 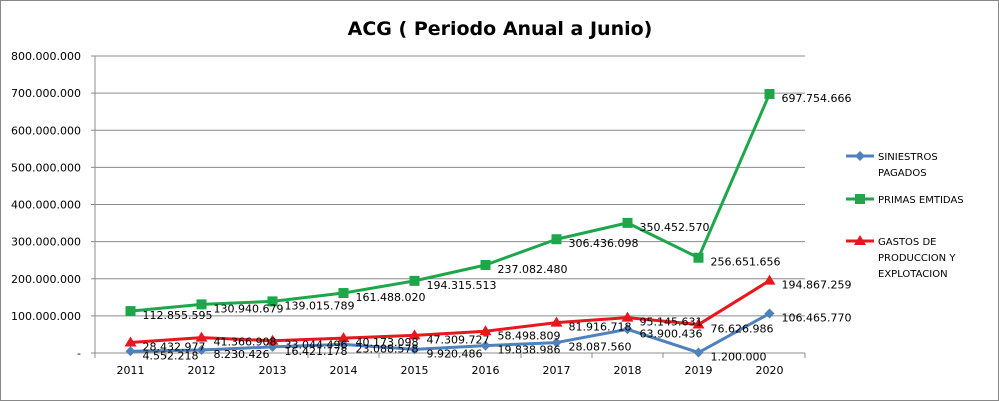 I want to click on legend-label: EXPLOTACION, so click(x=913, y=274).